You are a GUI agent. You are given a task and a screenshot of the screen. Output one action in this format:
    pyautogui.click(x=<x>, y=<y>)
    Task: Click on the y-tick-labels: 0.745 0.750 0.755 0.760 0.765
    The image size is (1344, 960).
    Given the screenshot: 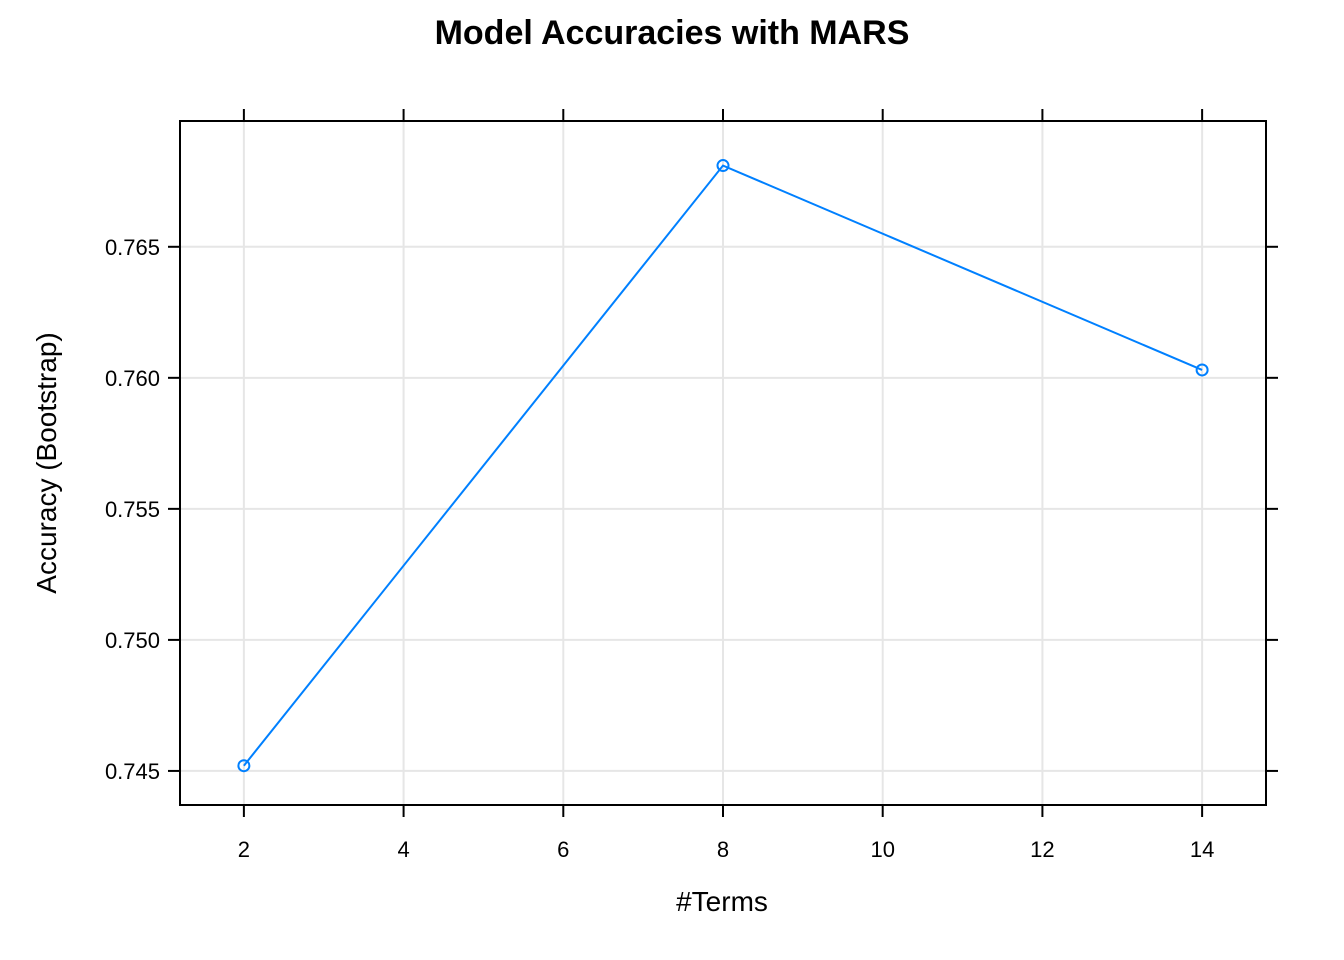 What is the action you would take?
    pyautogui.click(x=132, y=509)
    